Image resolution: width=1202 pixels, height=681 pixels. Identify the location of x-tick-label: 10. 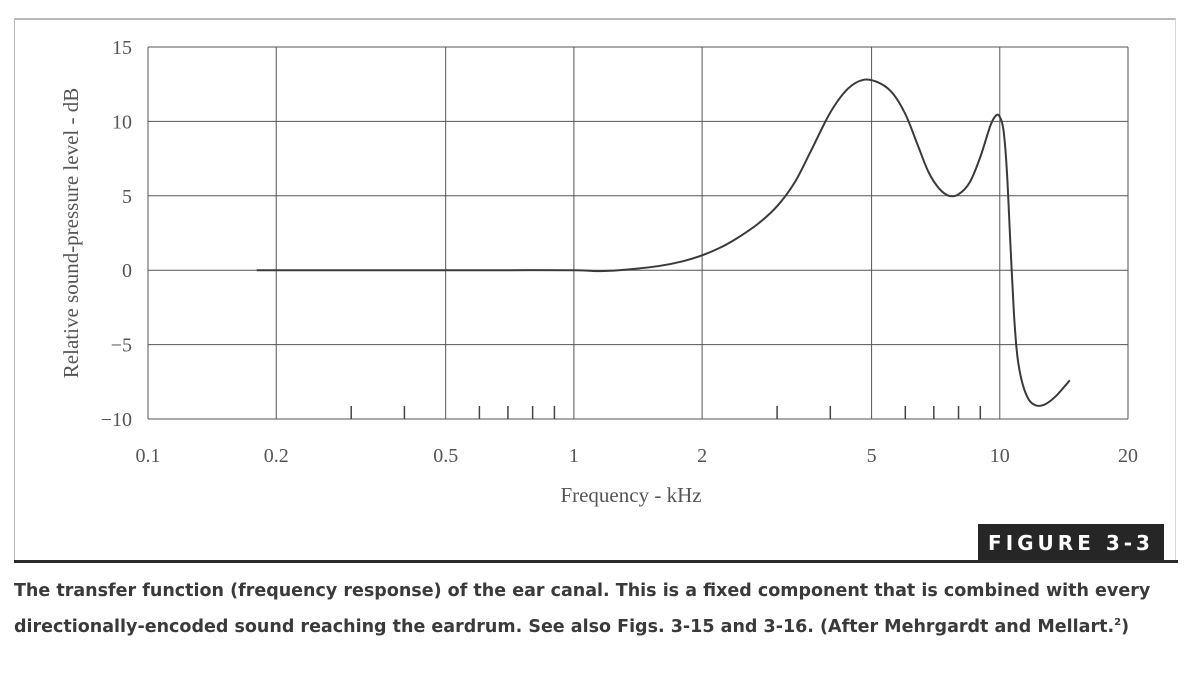
(1000, 456).